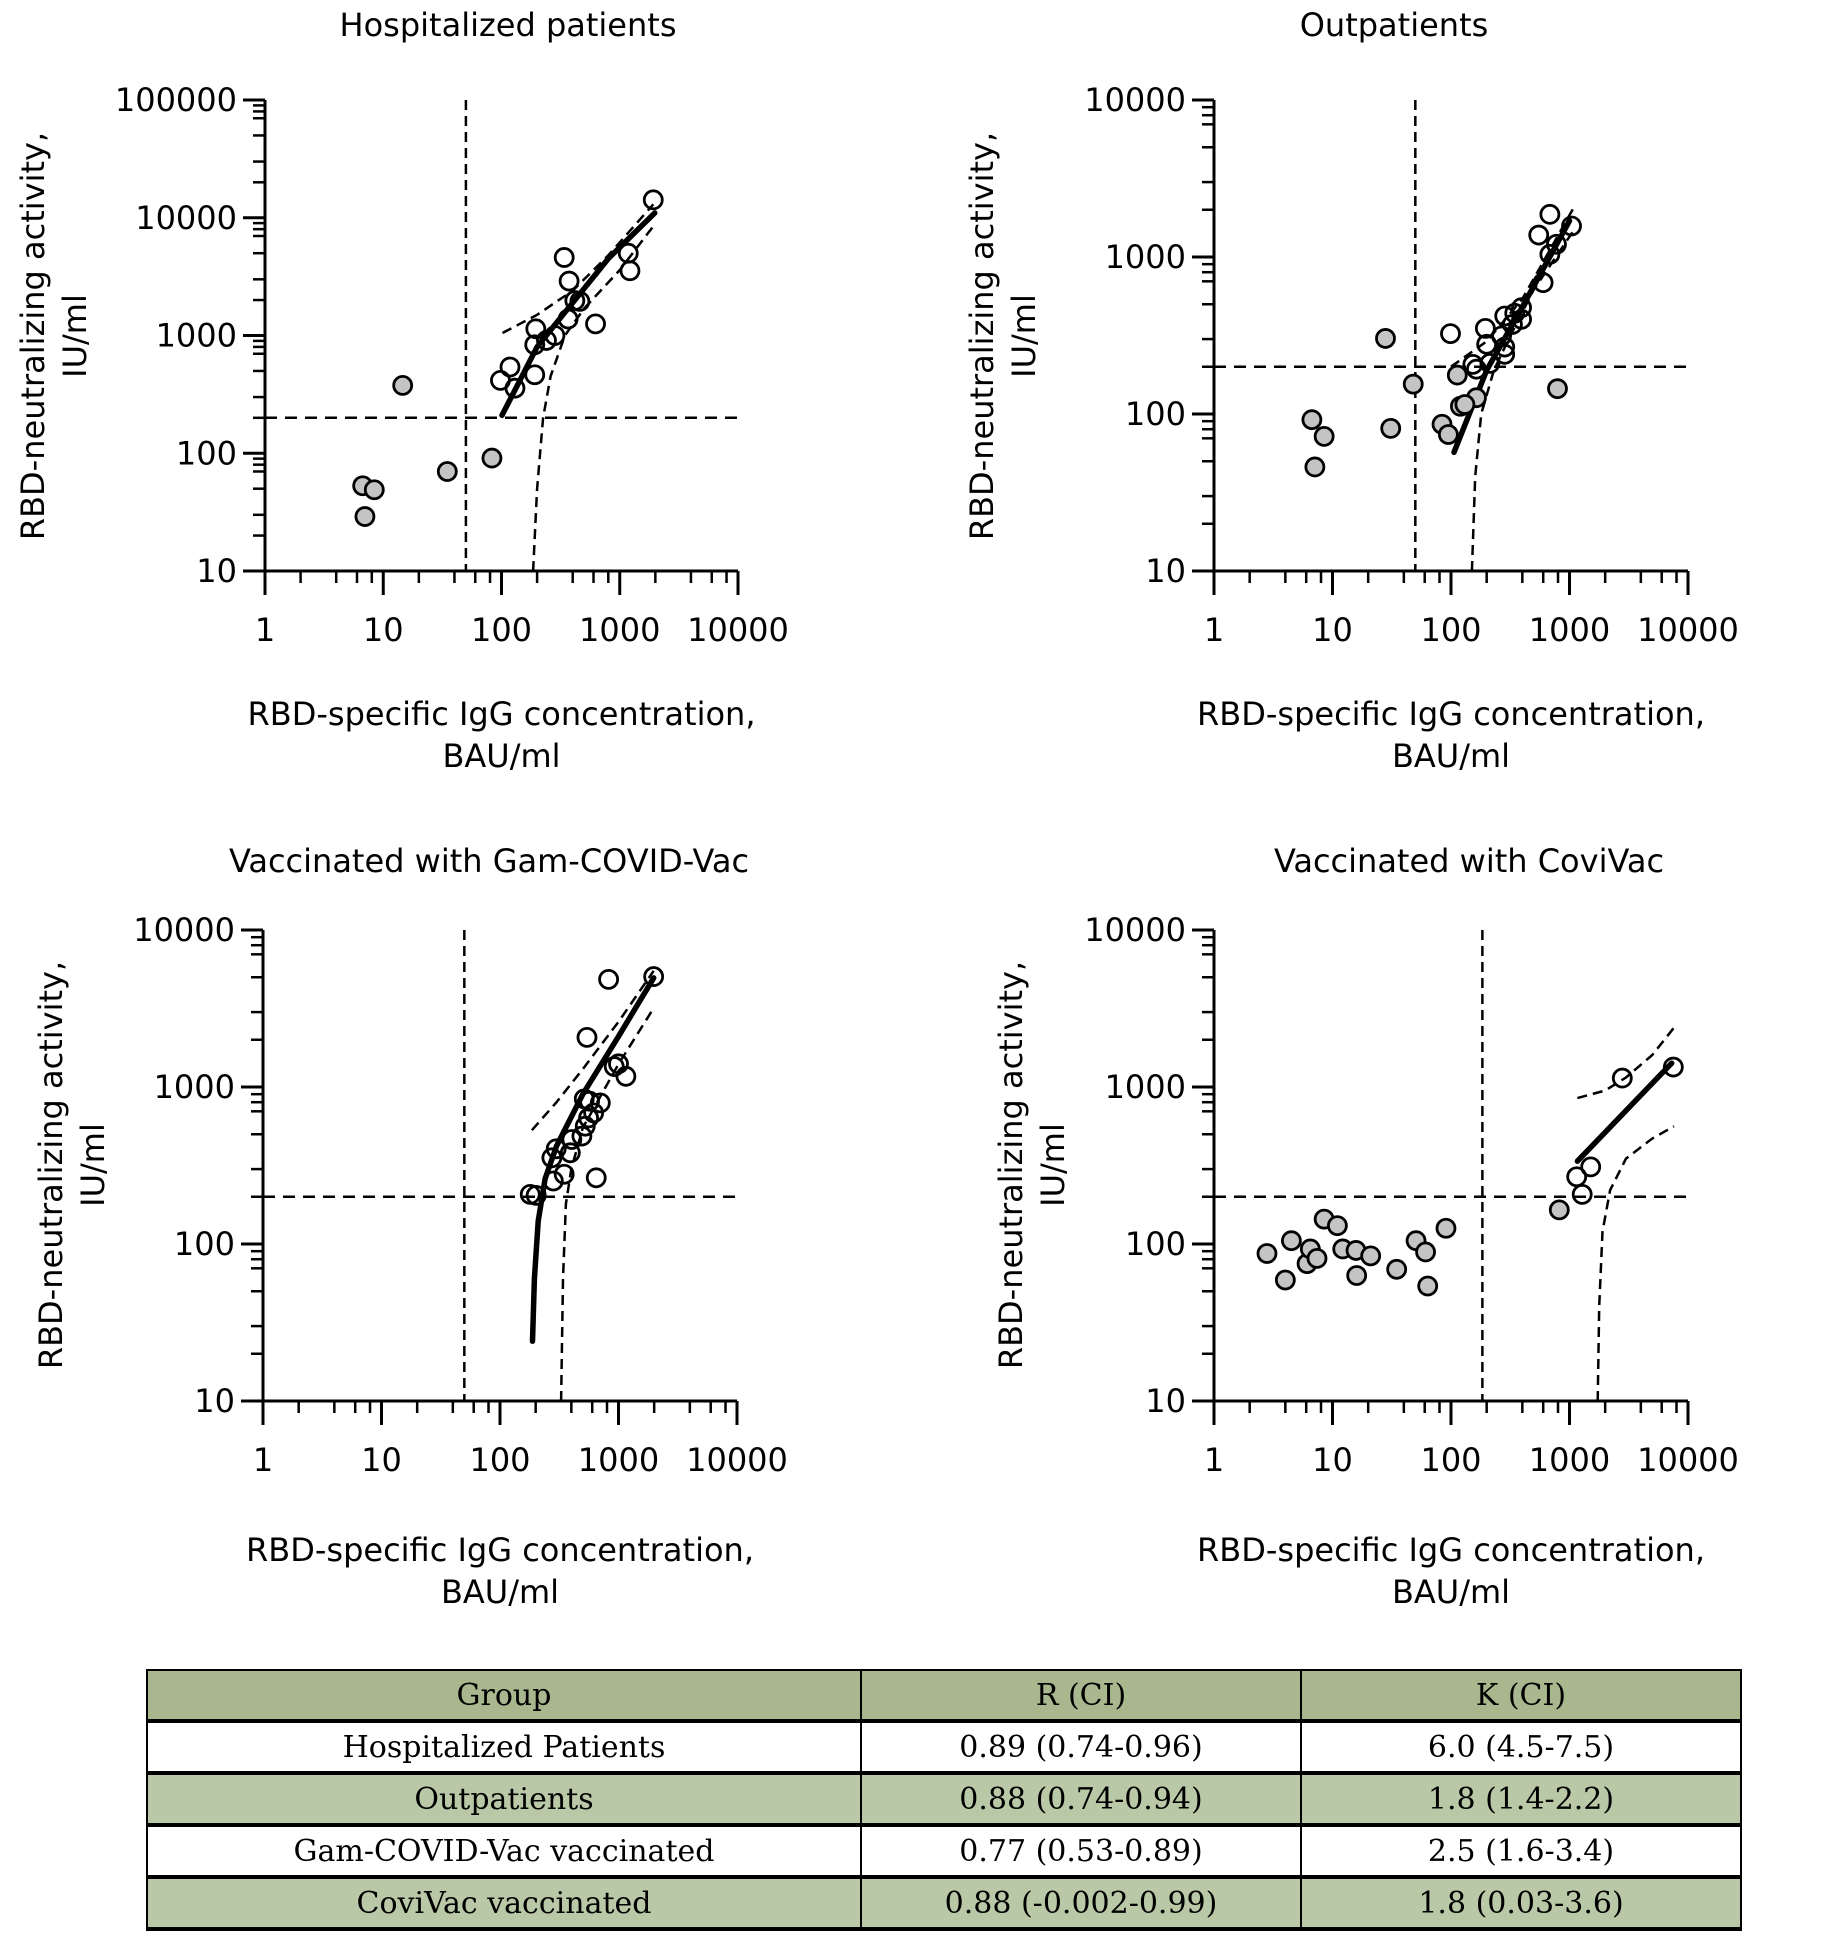 Image resolution: width=1843 pixels, height=1948 pixels. I want to click on cell-k: 6.0 (4.5-7.5), so click(1521, 1747).